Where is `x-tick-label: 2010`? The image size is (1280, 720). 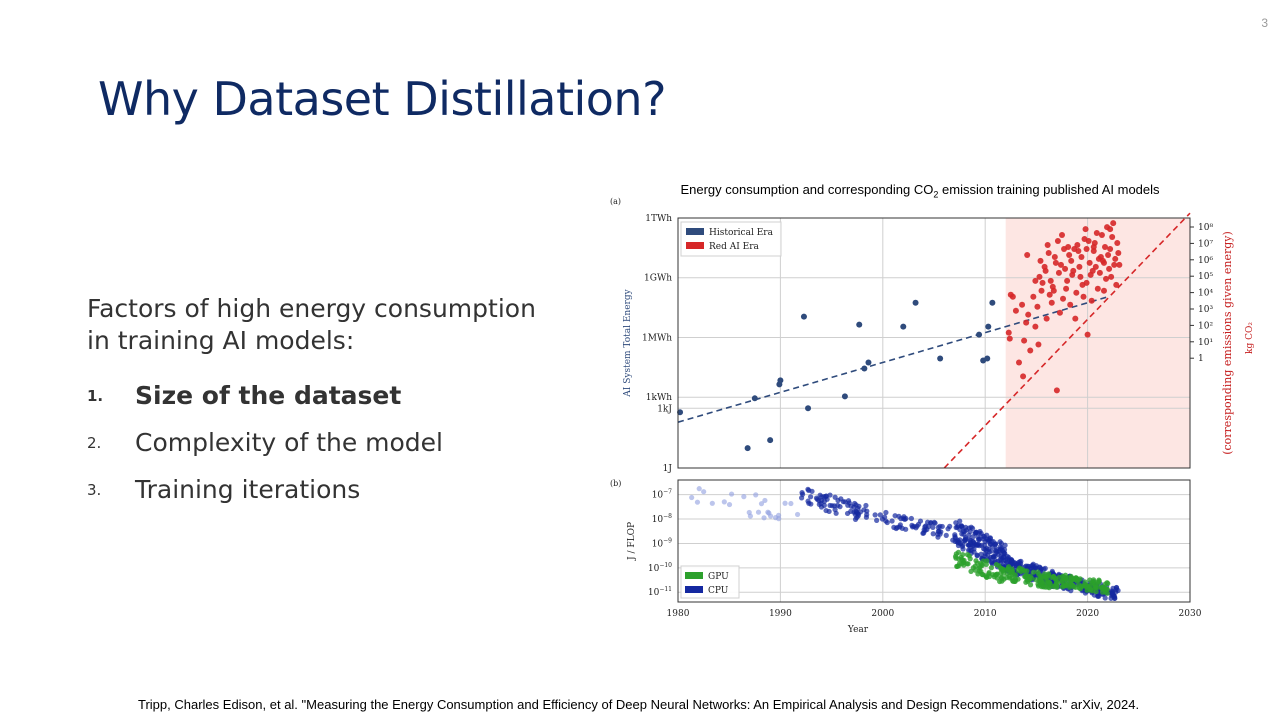 x-tick-label: 2010 is located at coordinates (985, 614).